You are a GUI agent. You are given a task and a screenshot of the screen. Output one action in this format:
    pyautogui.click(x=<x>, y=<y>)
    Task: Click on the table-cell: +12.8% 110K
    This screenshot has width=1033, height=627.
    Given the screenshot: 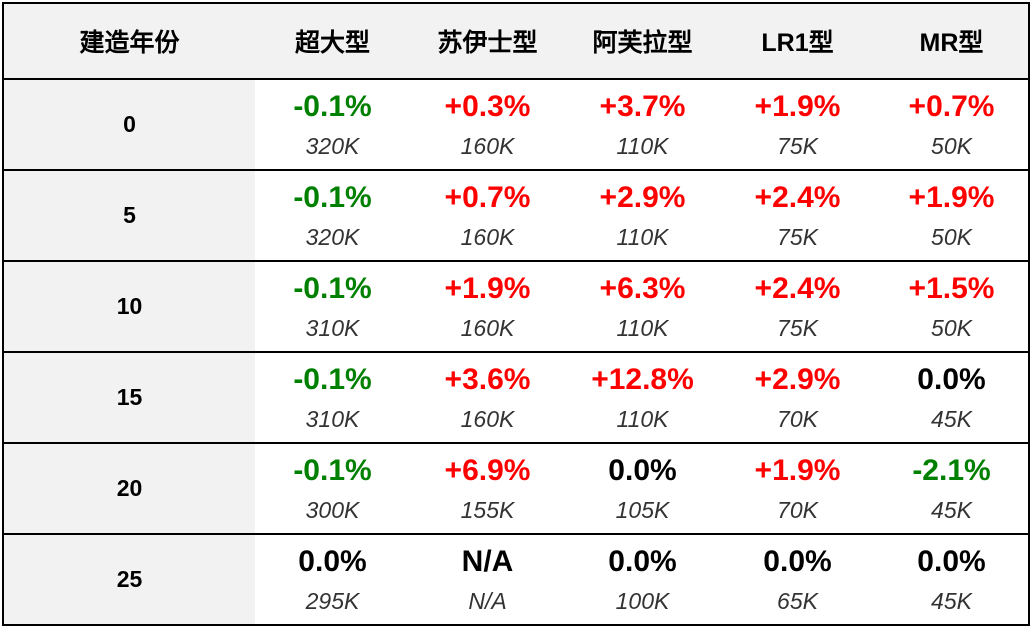 What is the action you would take?
    pyautogui.click(x=642, y=398)
    